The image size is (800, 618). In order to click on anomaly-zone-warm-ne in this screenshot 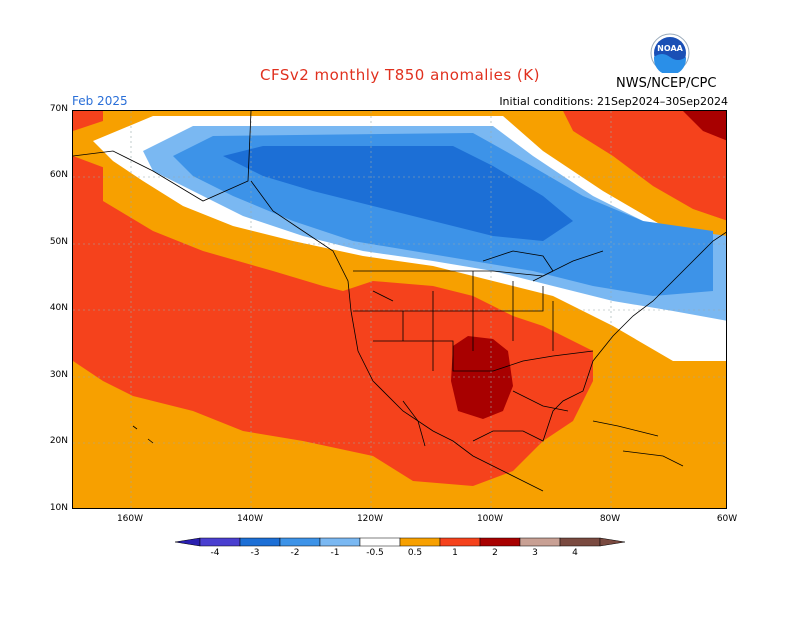, I will do `click(644, 166)`.